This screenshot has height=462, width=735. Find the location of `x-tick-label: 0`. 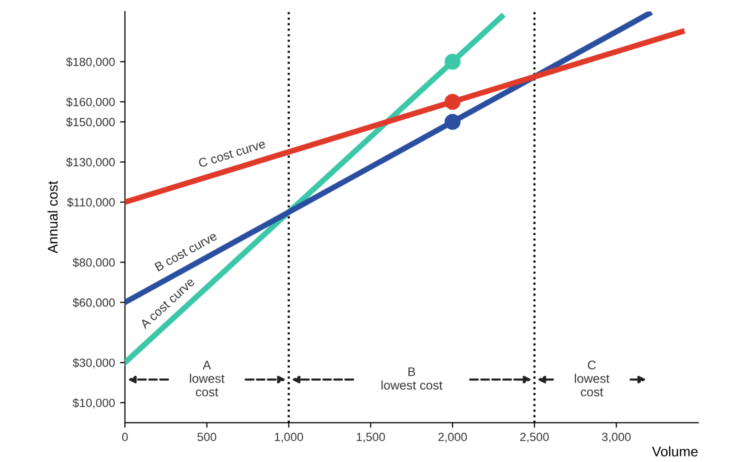

x-tick-label: 0 is located at coordinates (125, 437).